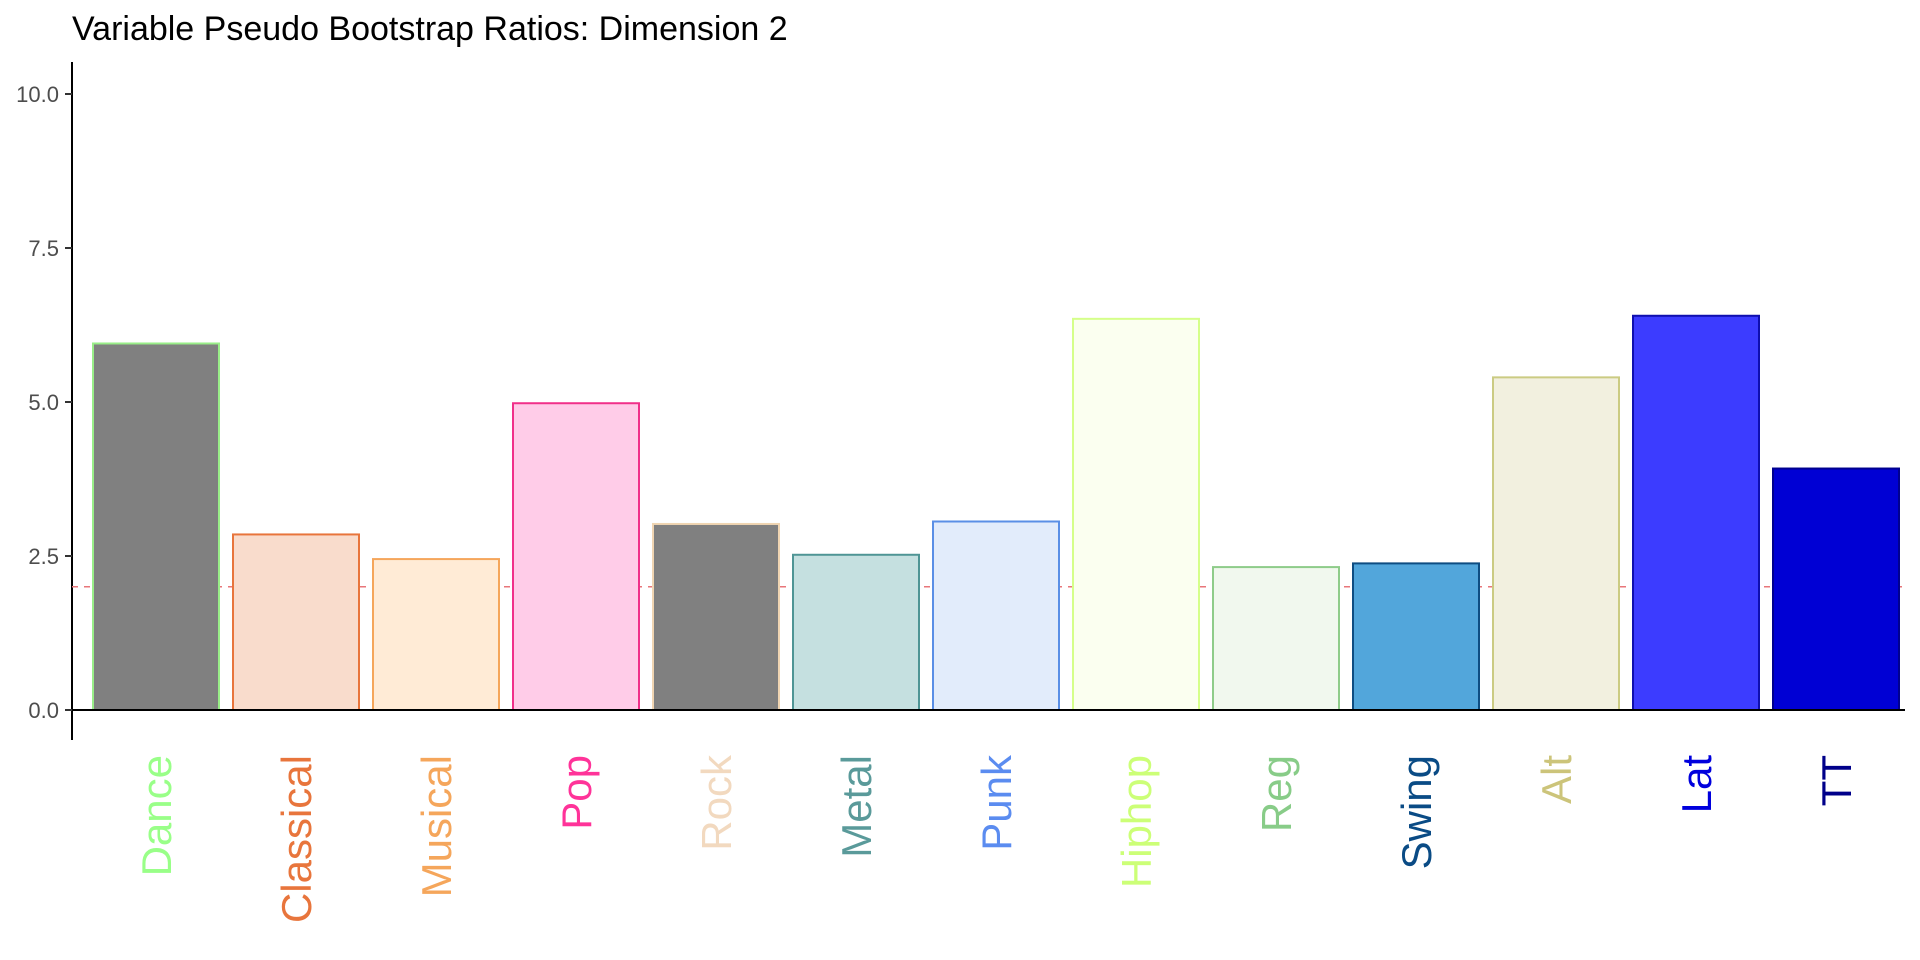 This screenshot has width=1920, height=960. Describe the element at coordinates (296, 622) in the screenshot. I see `bar-classical` at that location.